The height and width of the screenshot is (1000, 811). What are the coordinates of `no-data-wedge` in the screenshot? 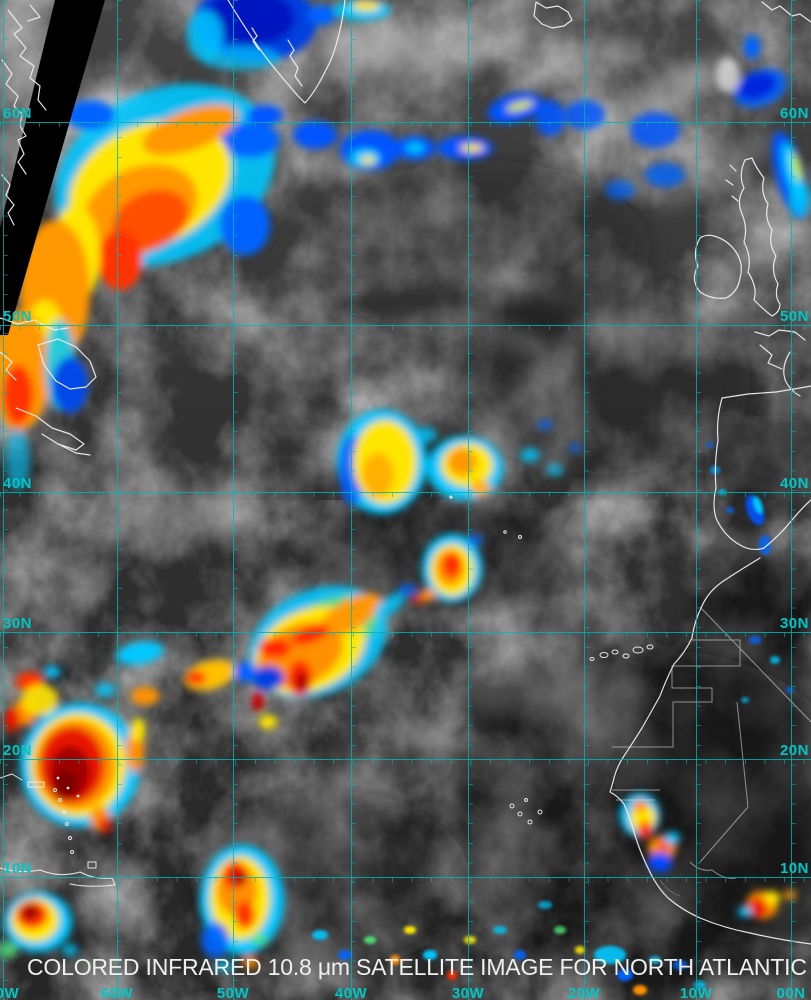 It's located at (52, 167).